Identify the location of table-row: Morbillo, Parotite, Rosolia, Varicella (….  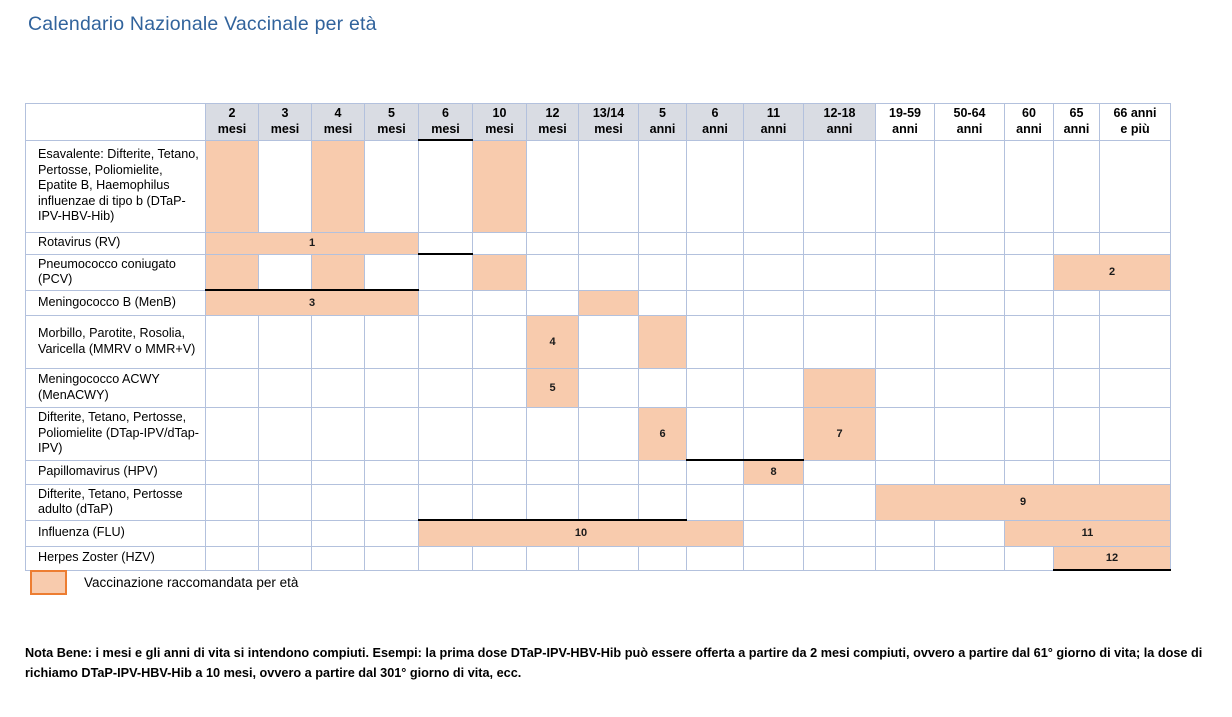
(598, 341).